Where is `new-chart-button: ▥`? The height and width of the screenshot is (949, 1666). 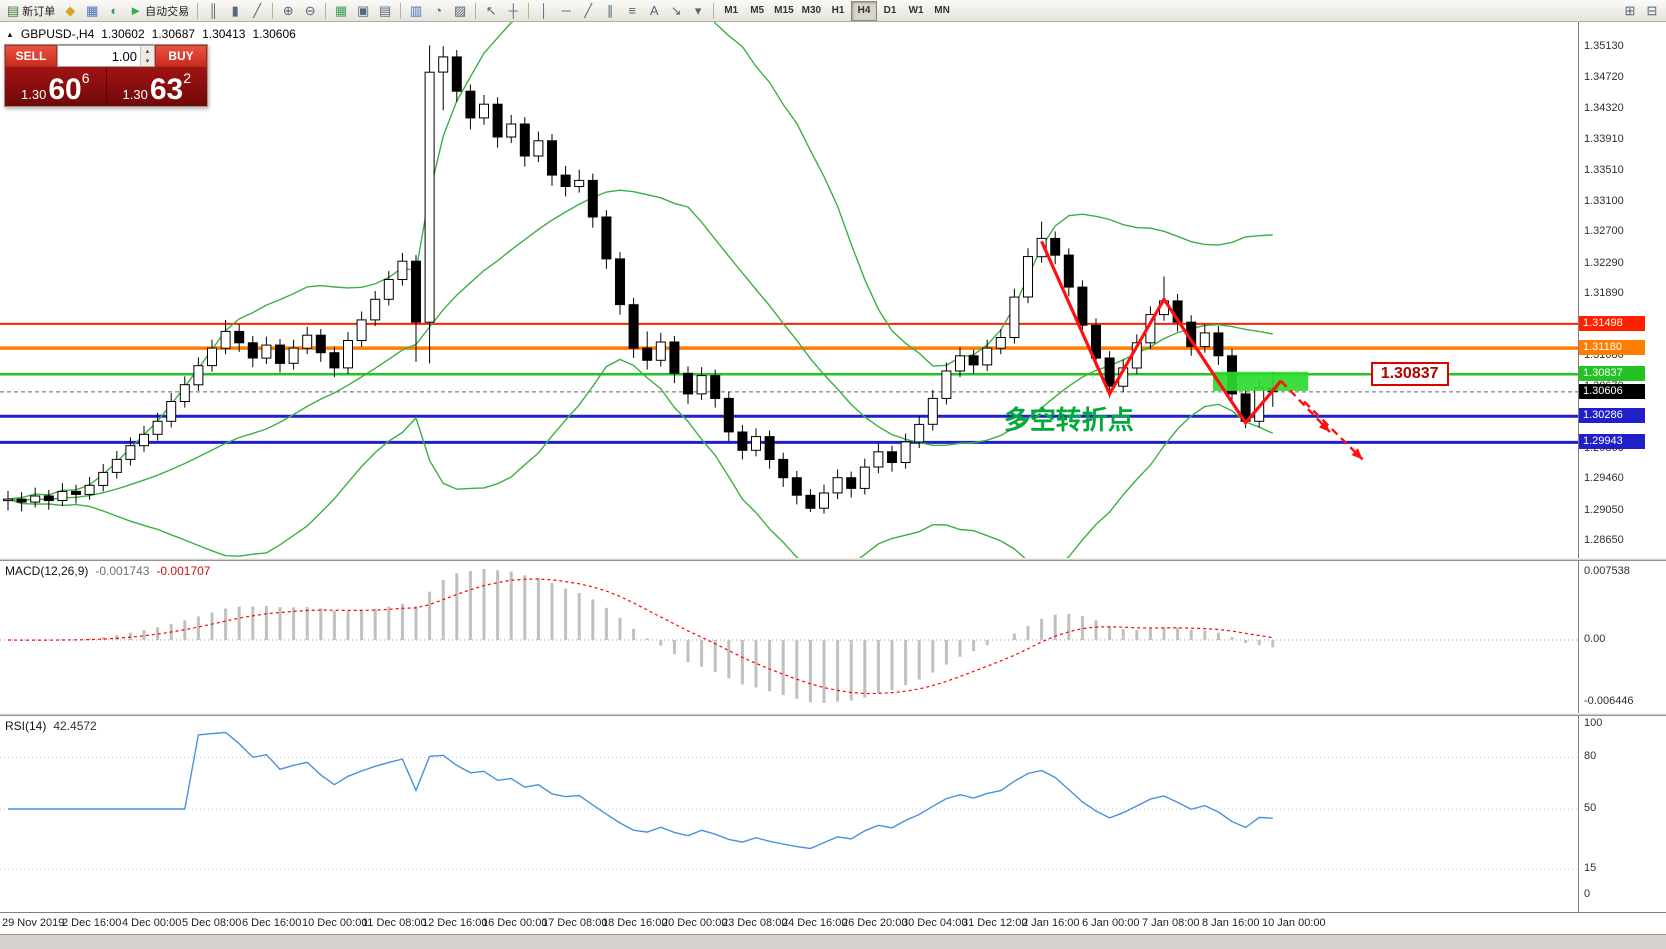 new-chart-button: ▥ is located at coordinates (416, 11).